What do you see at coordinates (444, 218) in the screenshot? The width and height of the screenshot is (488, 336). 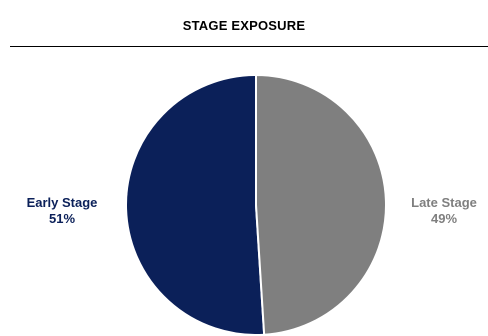 I see `slice-label-value: 49%` at bounding box center [444, 218].